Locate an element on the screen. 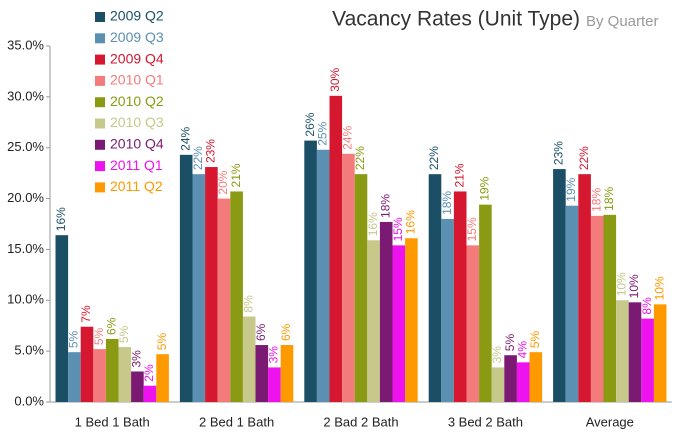  chart-subtitle: By Quarter is located at coordinates (622, 21).